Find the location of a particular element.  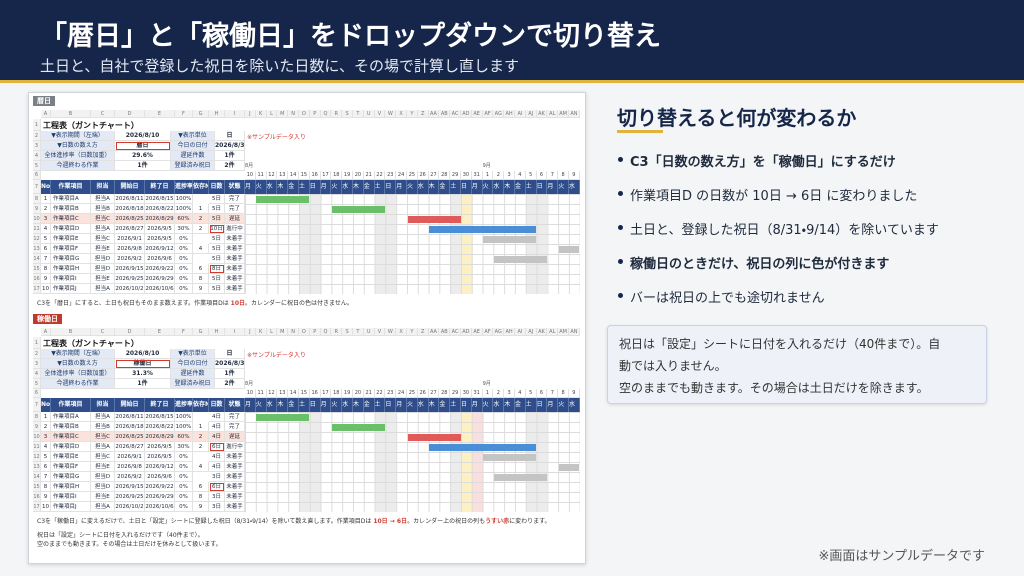

task-cell: 2026/8/11 is located at coordinates (130, 199).